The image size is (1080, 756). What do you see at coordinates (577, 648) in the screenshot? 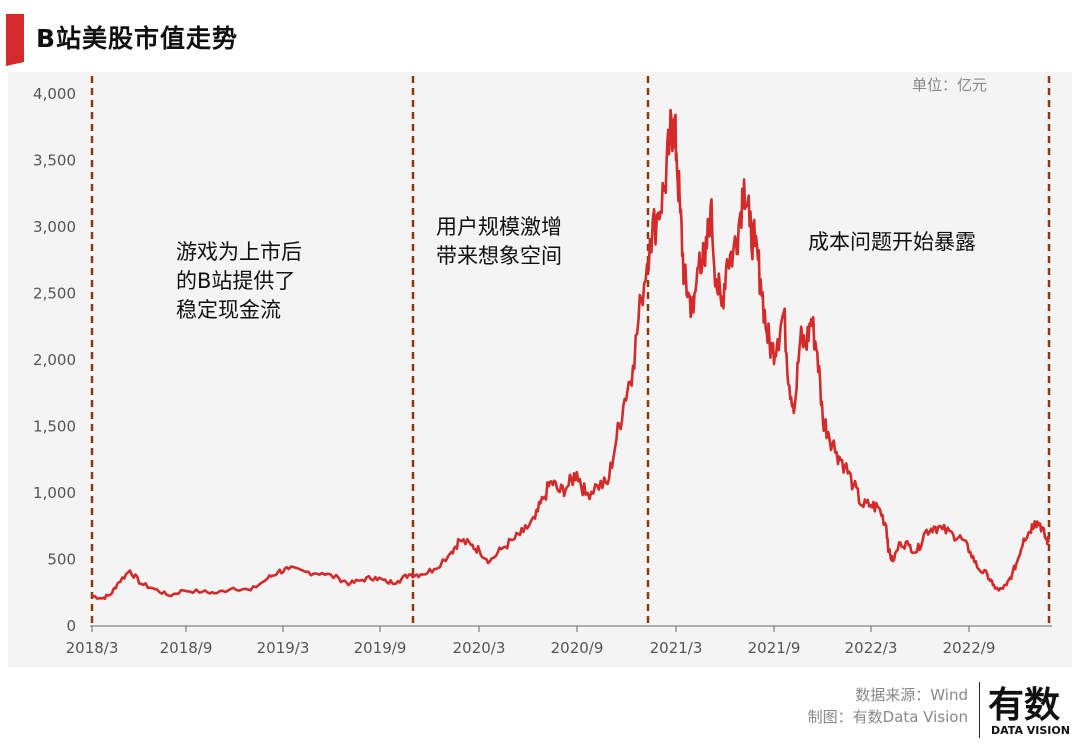
I see `x-tick-label: 2020/9` at bounding box center [577, 648].